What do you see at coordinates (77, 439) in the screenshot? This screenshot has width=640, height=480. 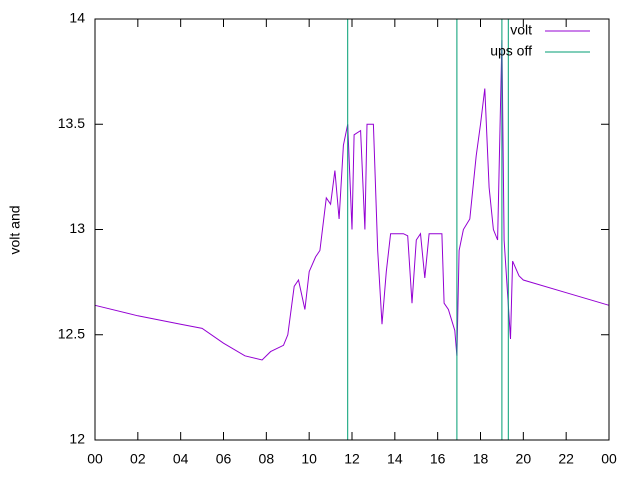 I see `y-tick-label: 12` at bounding box center [77, 439].